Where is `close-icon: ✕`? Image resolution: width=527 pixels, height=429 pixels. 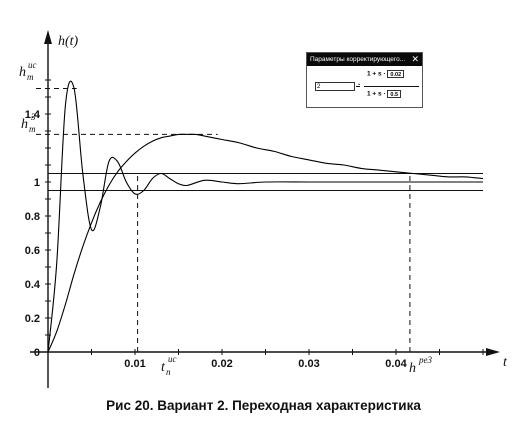 close-icon: ✕ is located at coordinates (415, 59).